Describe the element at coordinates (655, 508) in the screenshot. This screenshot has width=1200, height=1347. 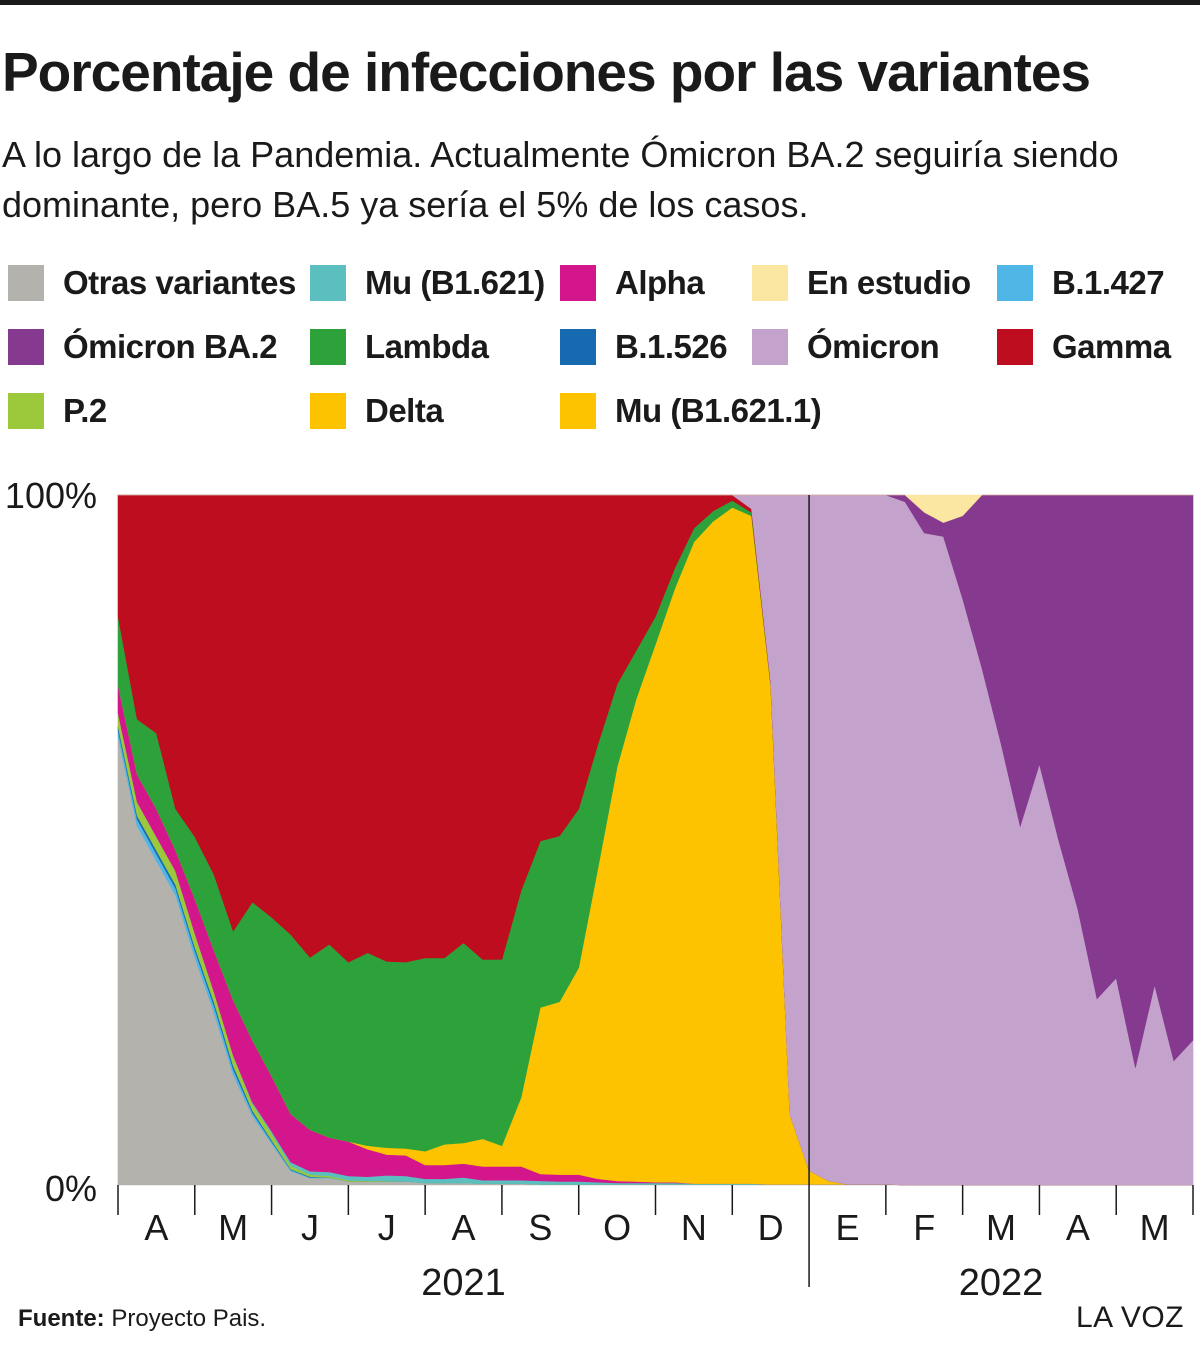
I see `series-area` at that location.